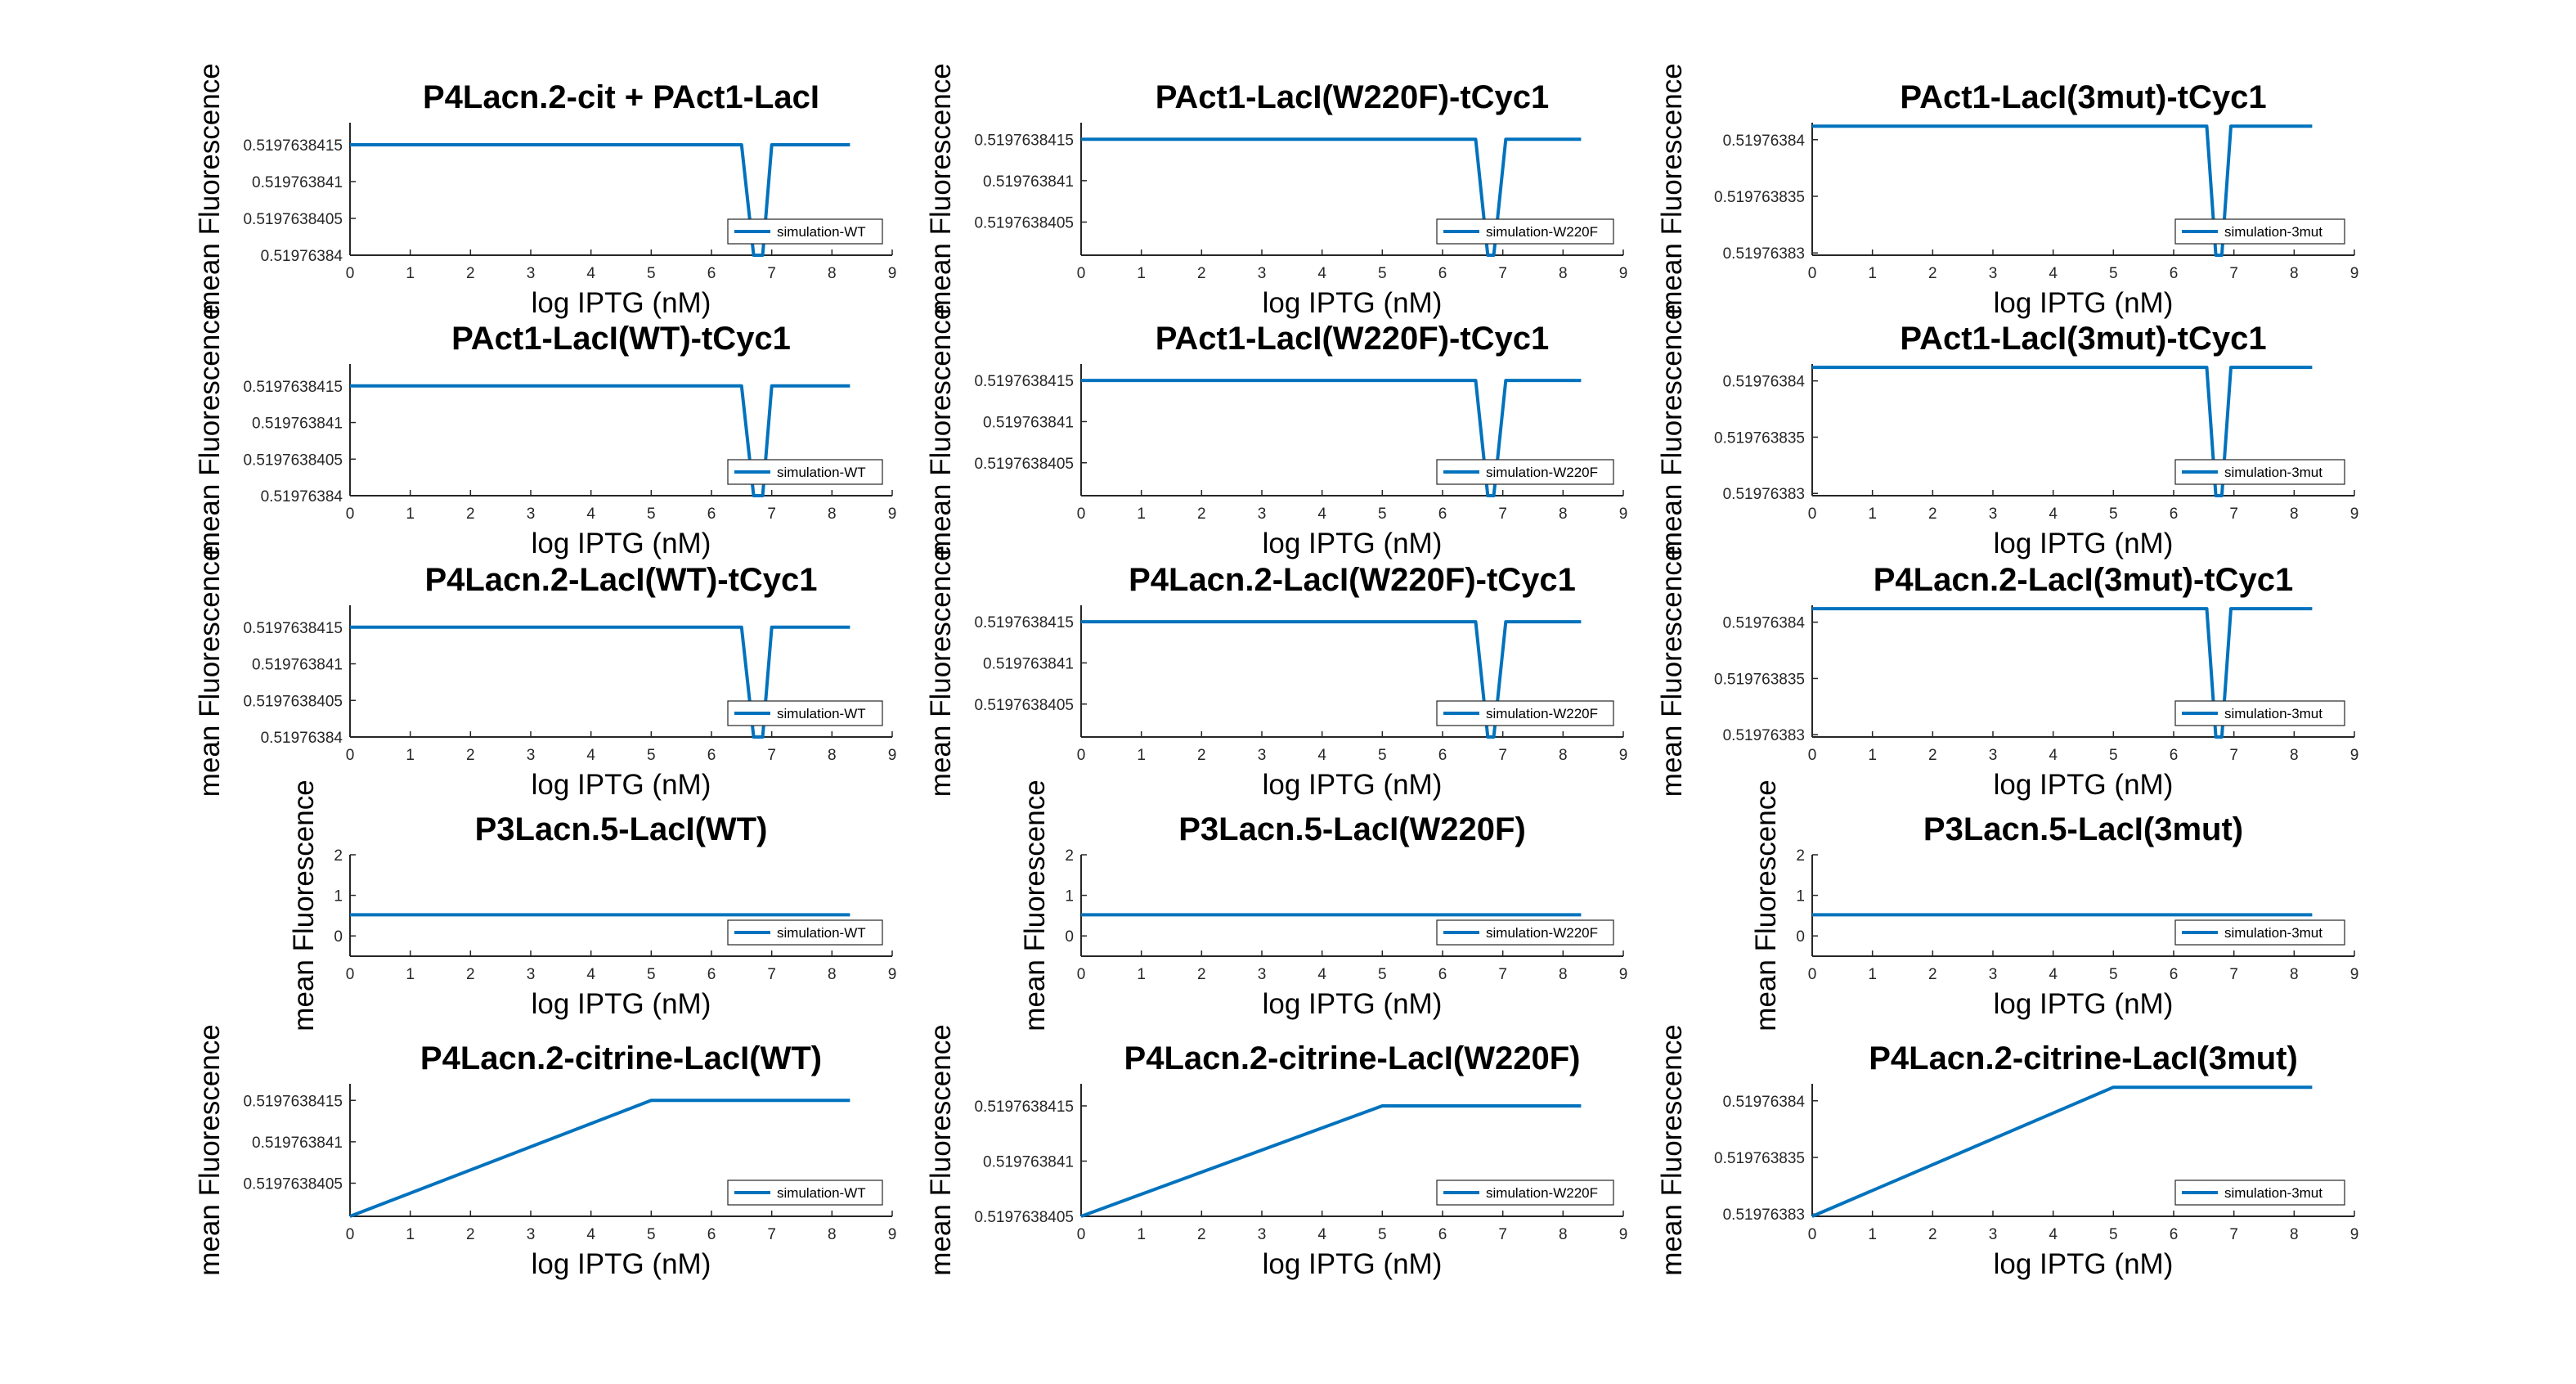  Describe the element at coordinates (1353, 97) in the screenshot. I see `chart-title: PAct1-LacI(W220F)-tCyc1` at that location.